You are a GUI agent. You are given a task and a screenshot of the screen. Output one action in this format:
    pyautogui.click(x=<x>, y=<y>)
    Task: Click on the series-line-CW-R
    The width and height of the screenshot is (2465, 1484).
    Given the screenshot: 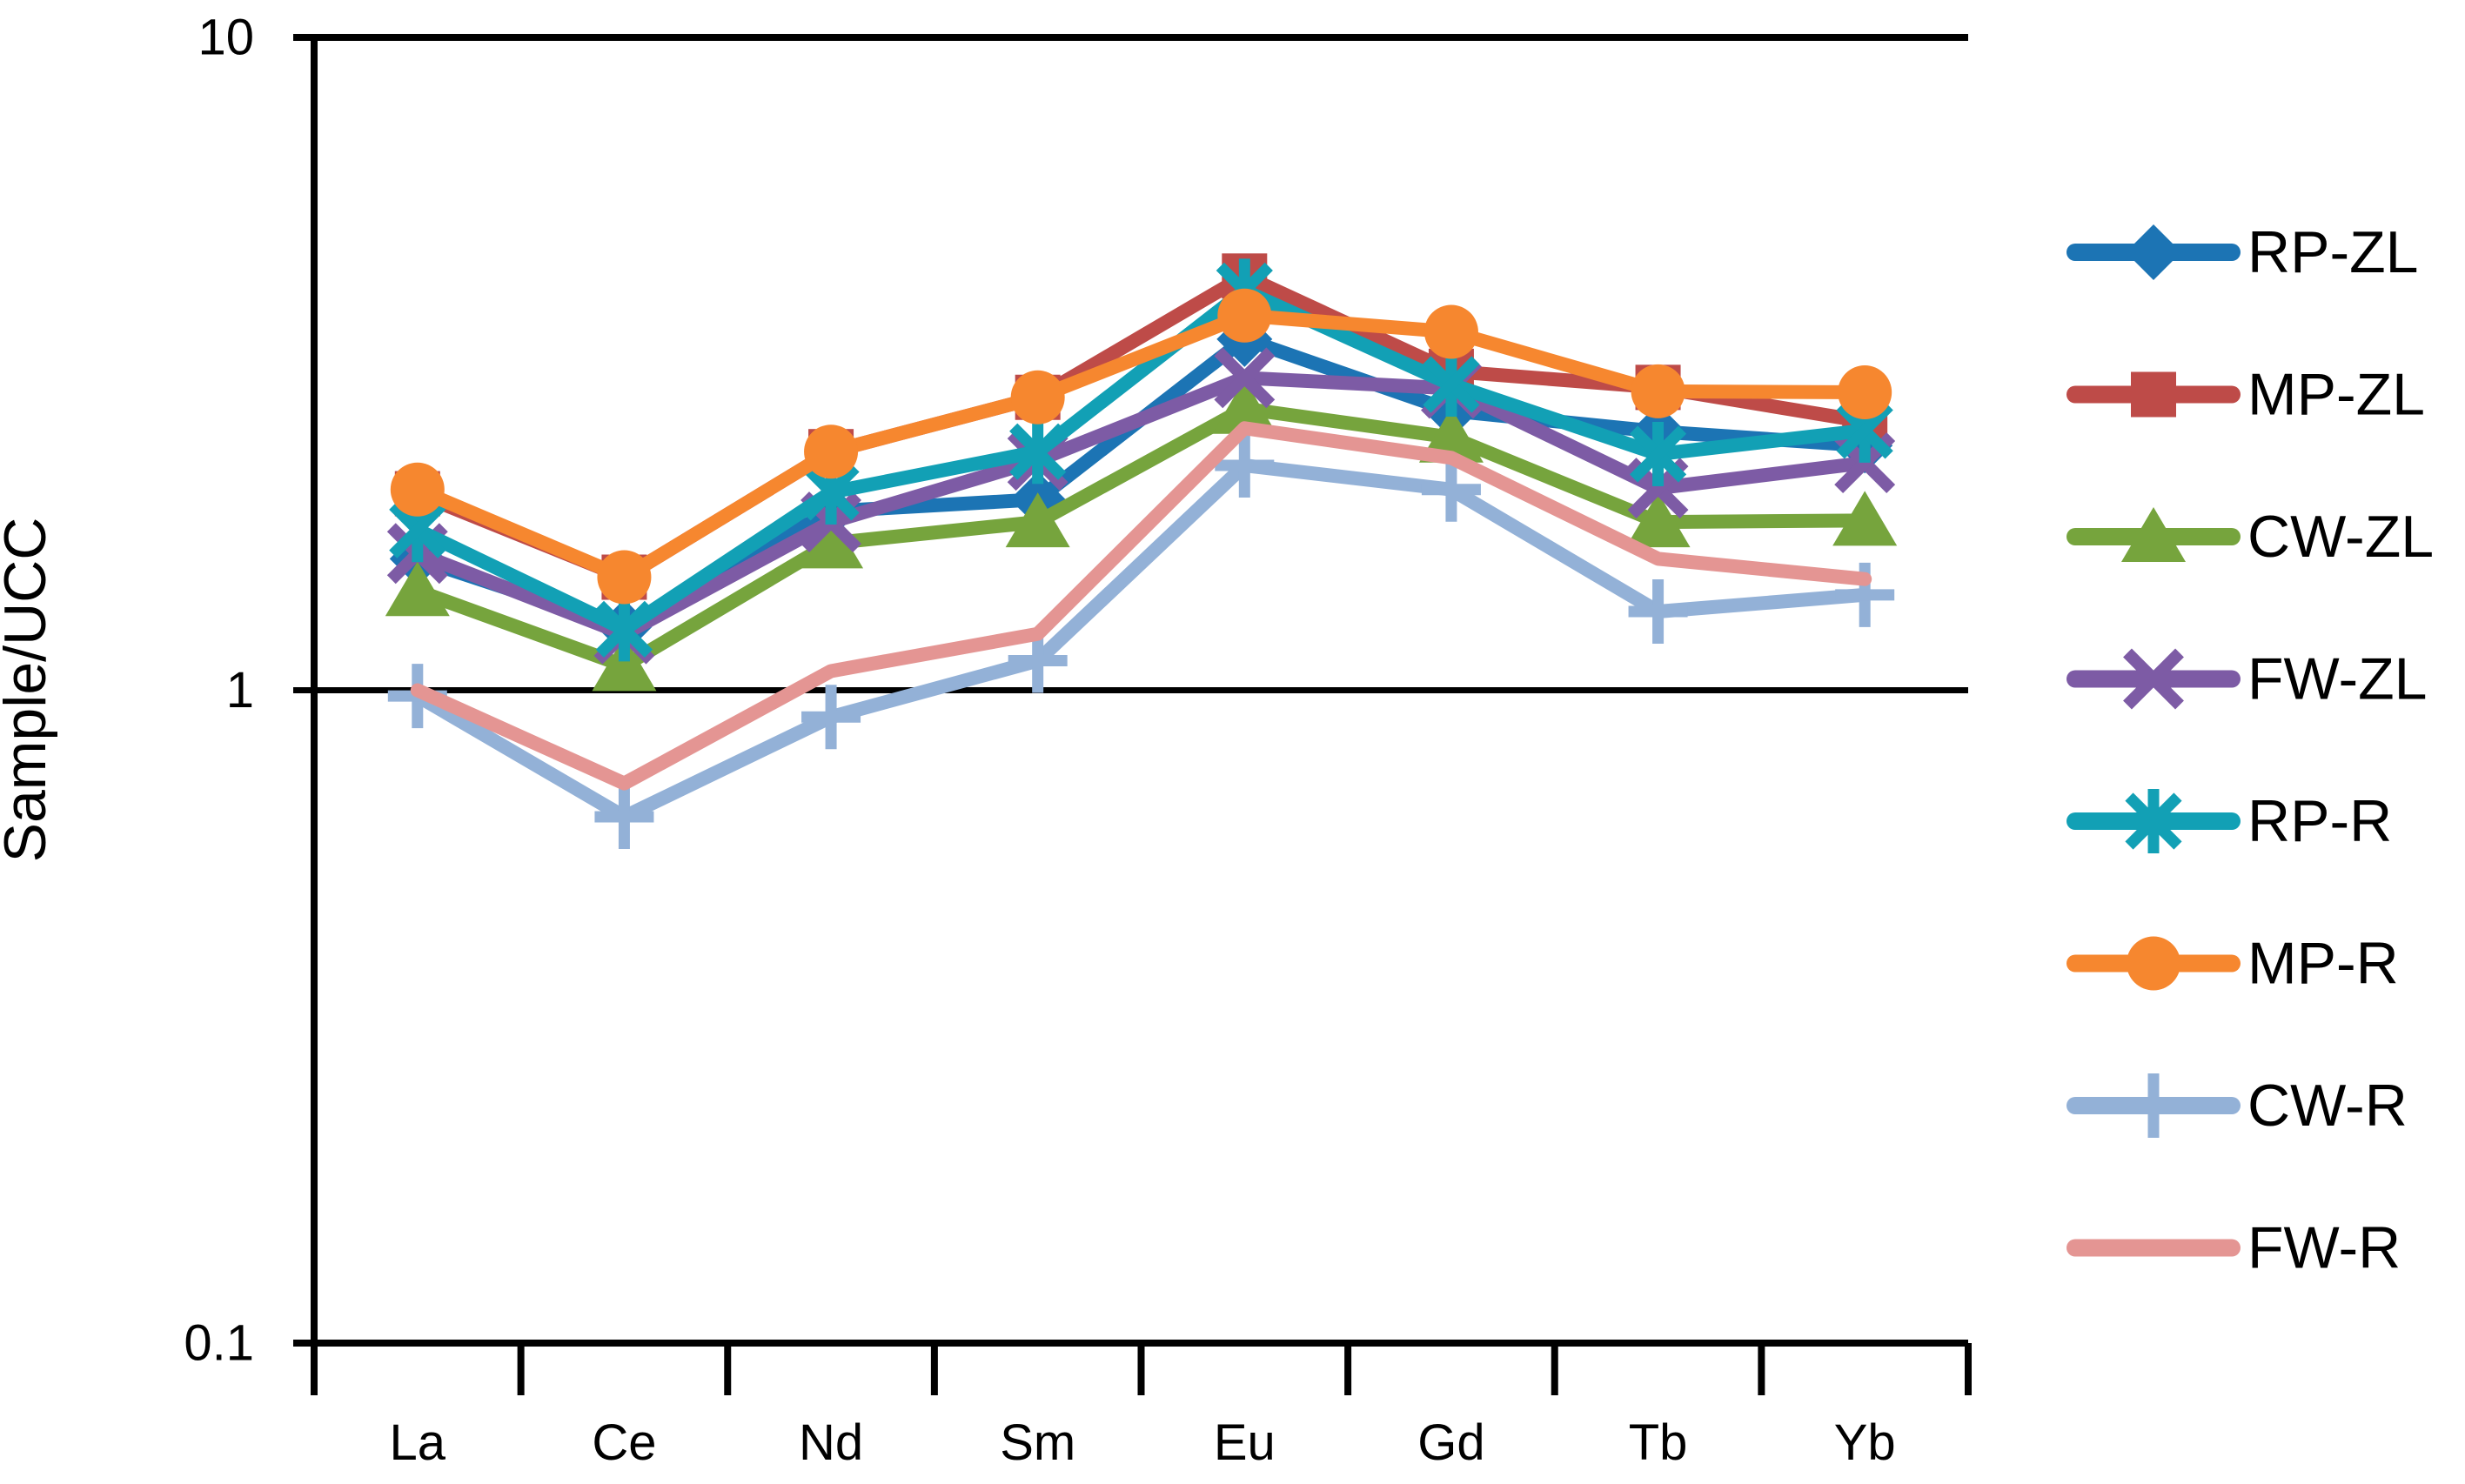 What is the action you would take?
    pyautogui.click(x=1141, y=641)
    